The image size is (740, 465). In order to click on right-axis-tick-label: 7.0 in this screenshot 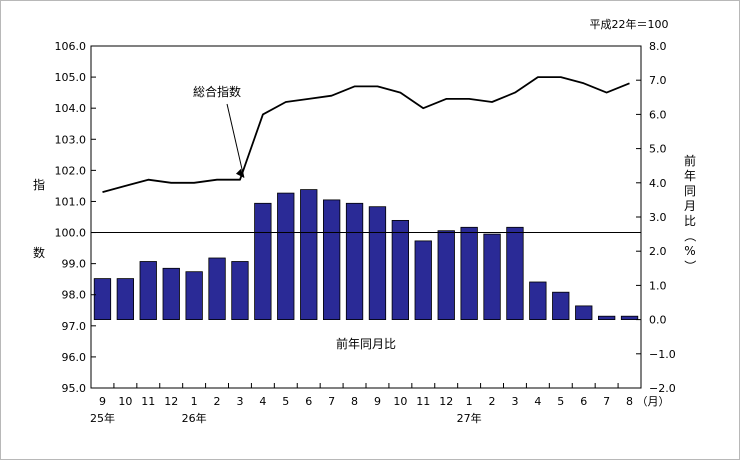, I will do `click(658, 80)`.